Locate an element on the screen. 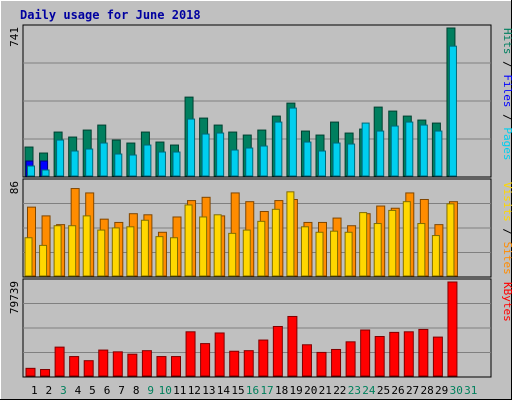 The image size is (512, 400). axis-label-kbytes: KBytes is located at coordinates (506, 302).